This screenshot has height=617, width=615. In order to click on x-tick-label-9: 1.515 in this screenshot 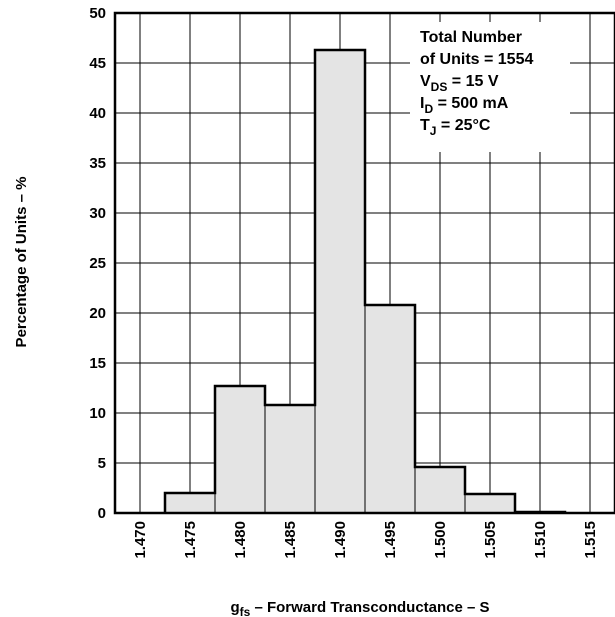, I will do `click(590, 540)`.